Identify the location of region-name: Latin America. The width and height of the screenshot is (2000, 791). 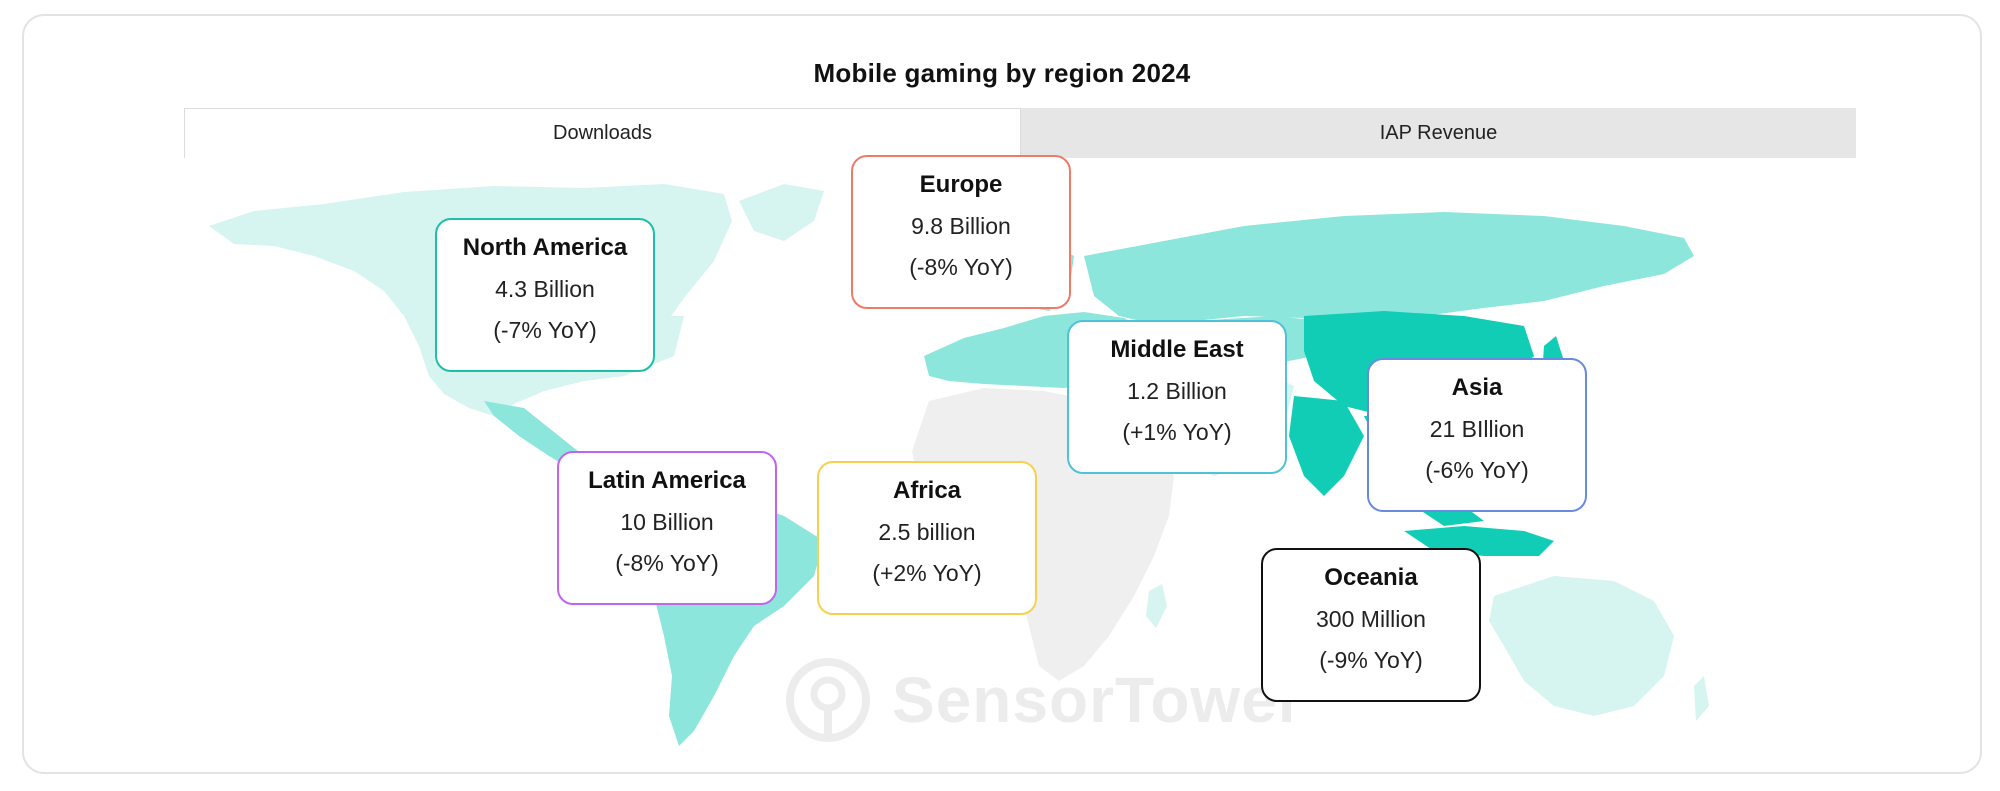
(667, 480).